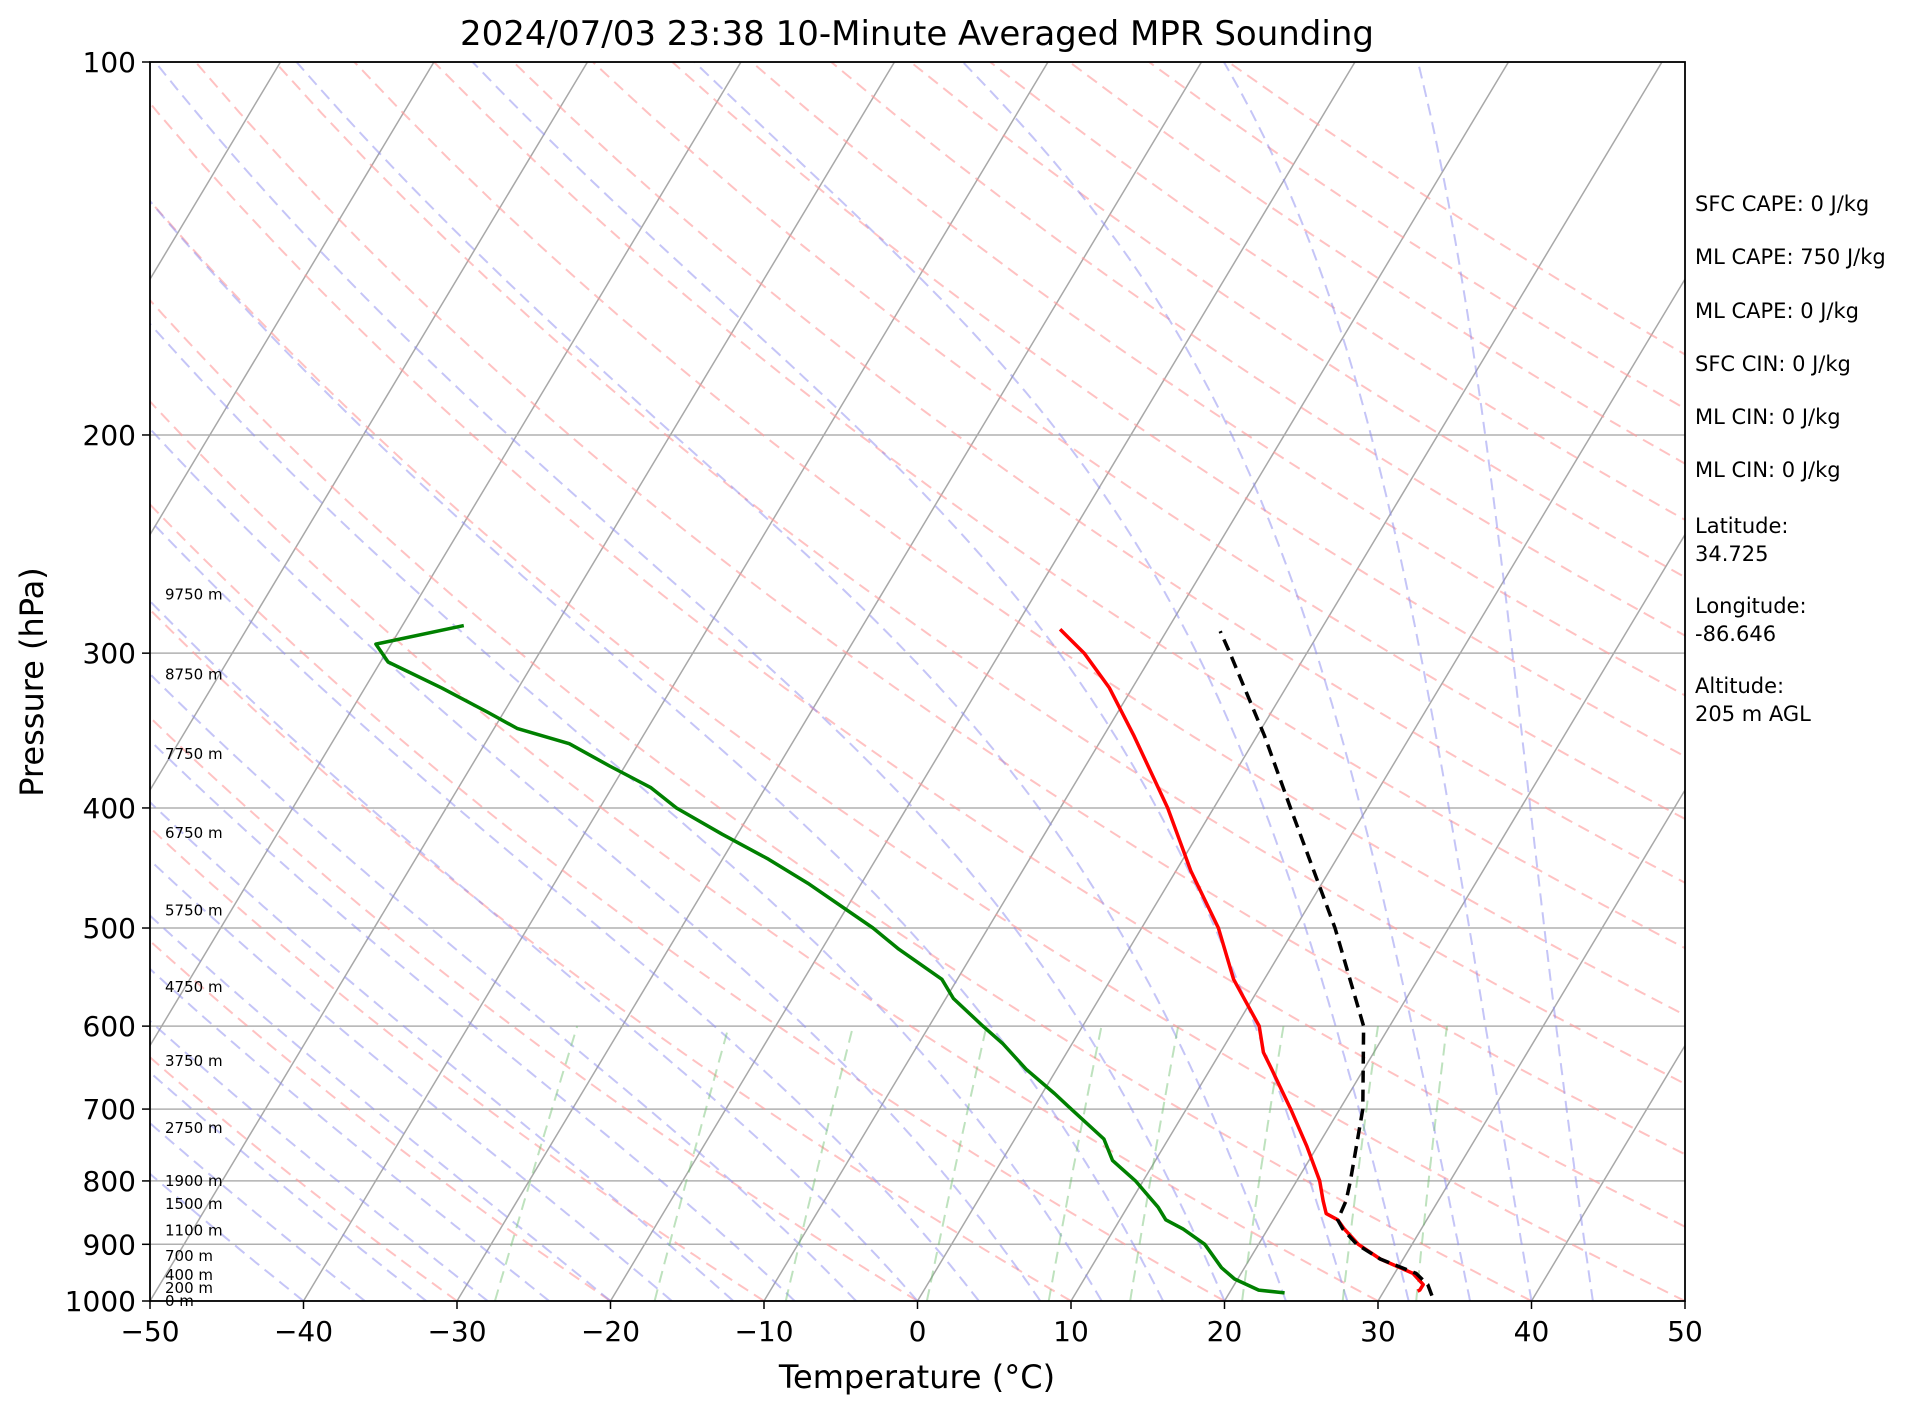  I want to click on height-label: 1100 m, so click(194, 1230).